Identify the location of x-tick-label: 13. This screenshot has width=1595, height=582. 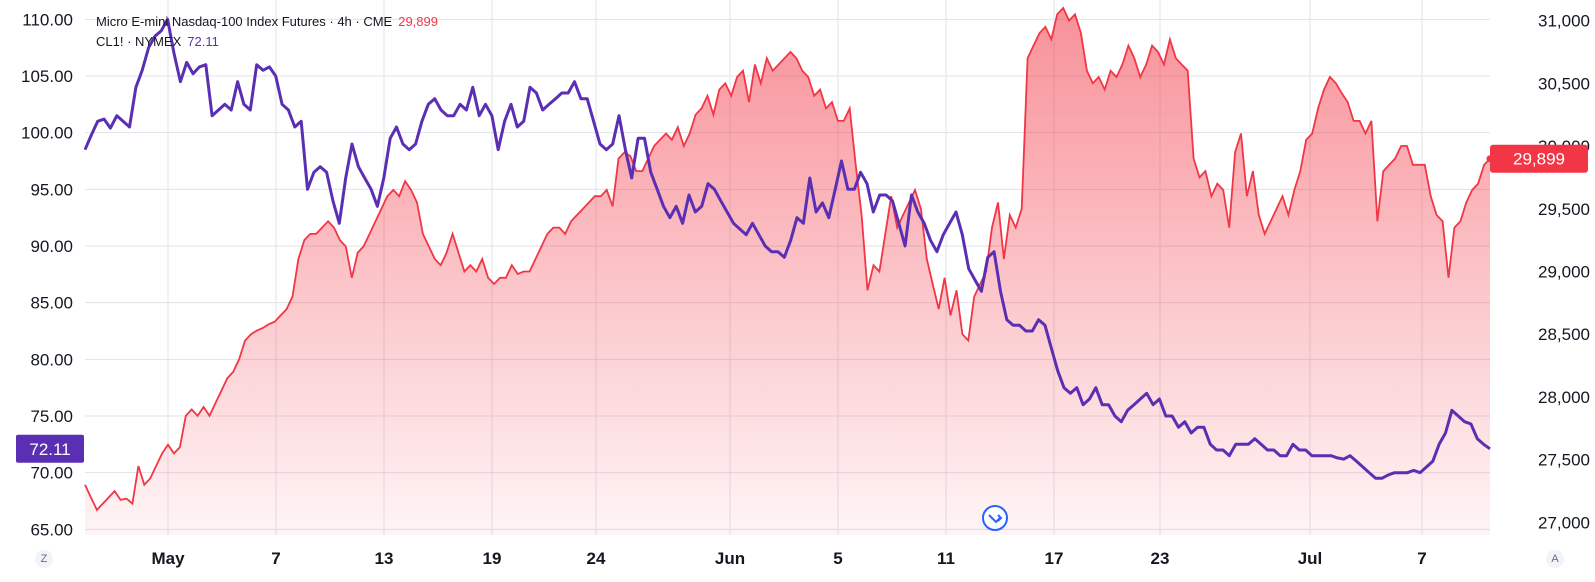
(384, 558).